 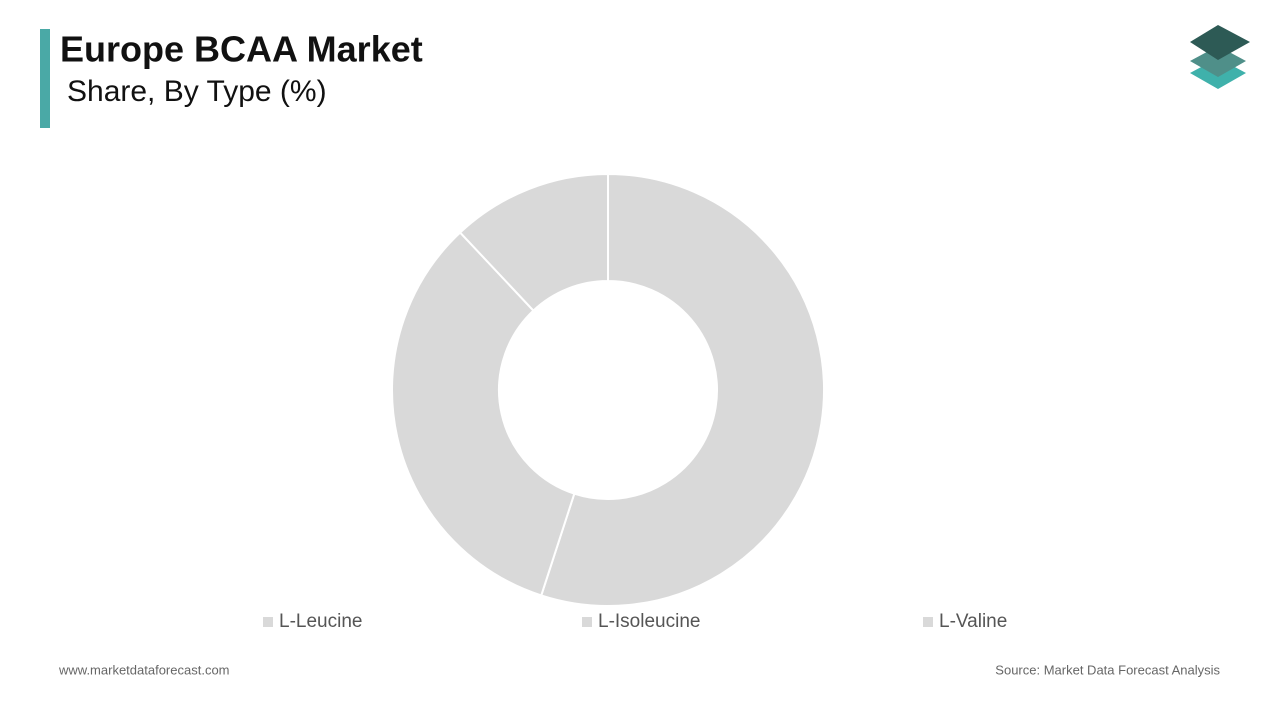 I want to click on chart-title: Europe BCAA Market, so click(x=241, y=49).